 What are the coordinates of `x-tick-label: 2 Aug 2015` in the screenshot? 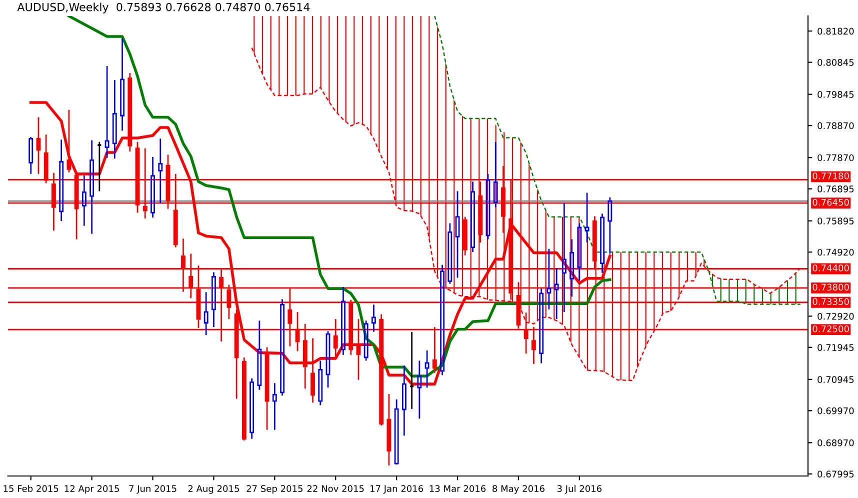 It's located at (213, 489).